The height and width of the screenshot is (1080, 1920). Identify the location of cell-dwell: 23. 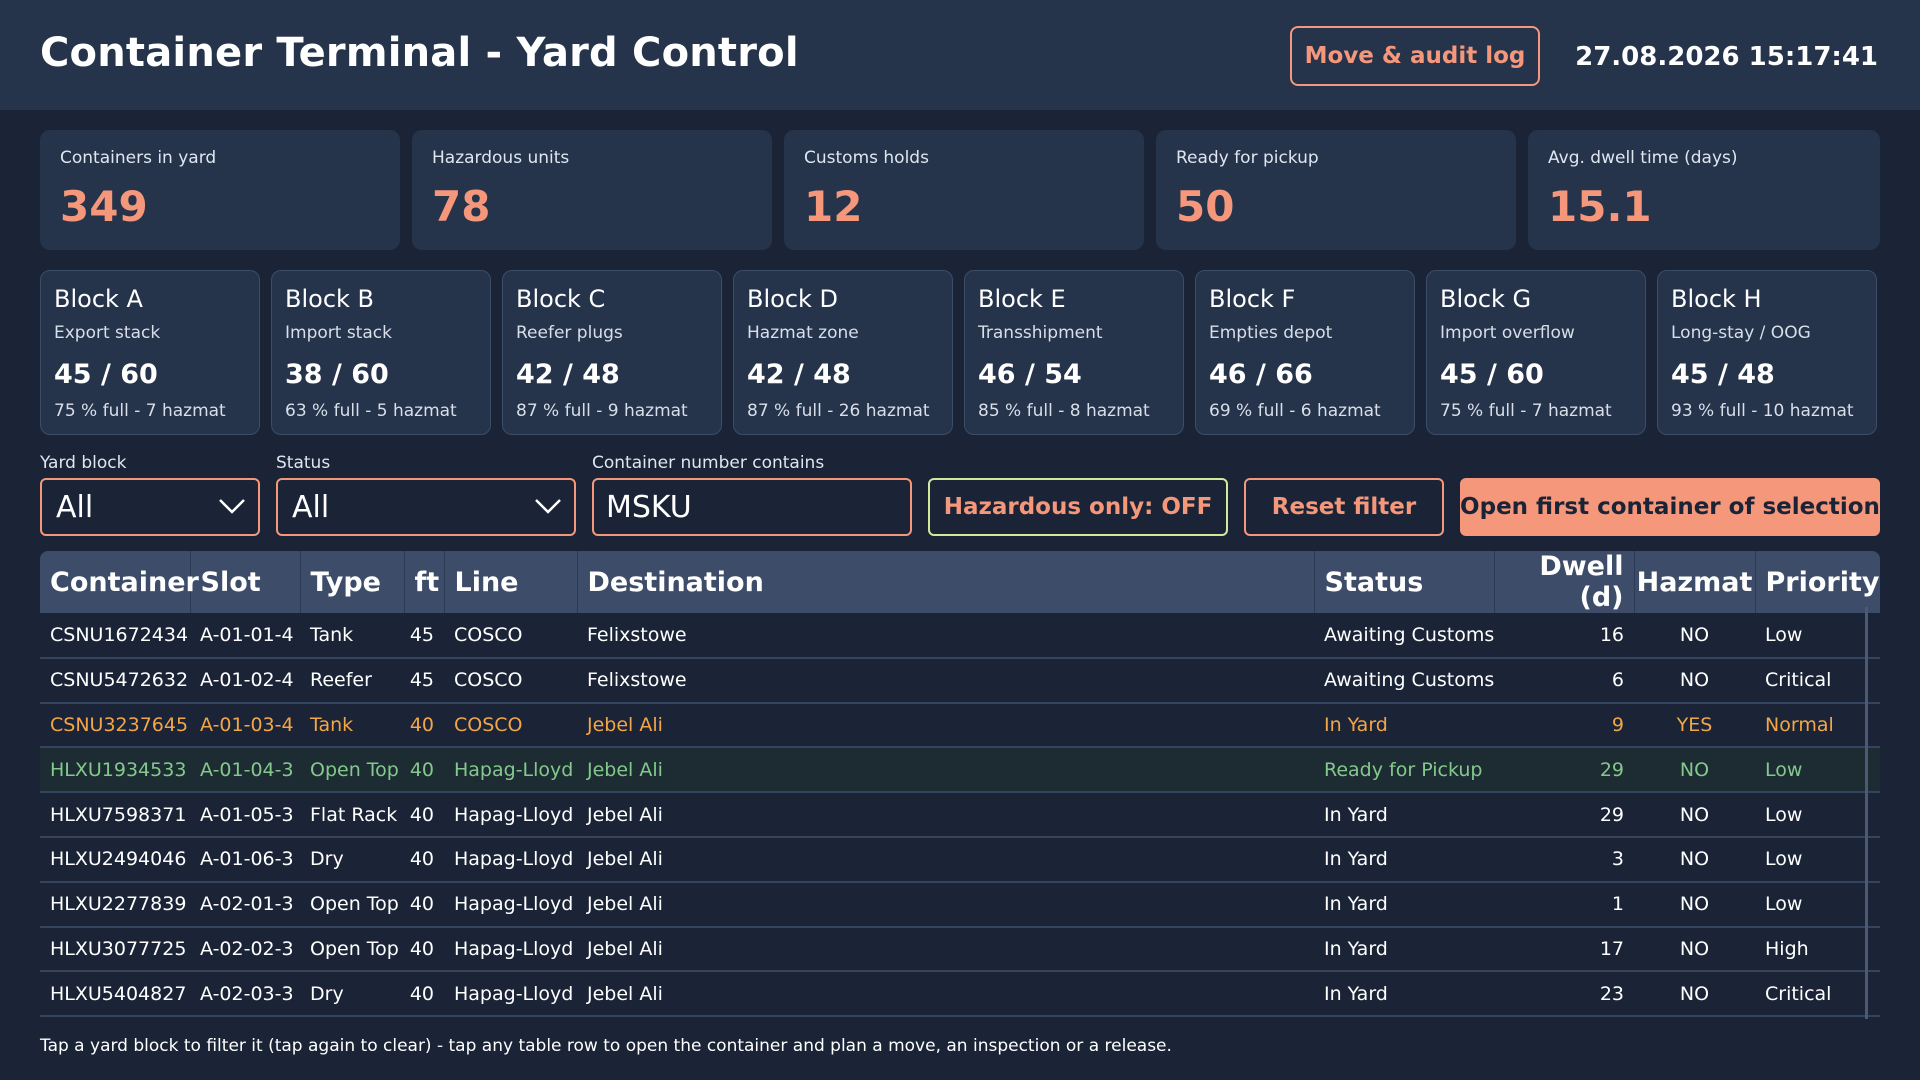
(1611, 993).